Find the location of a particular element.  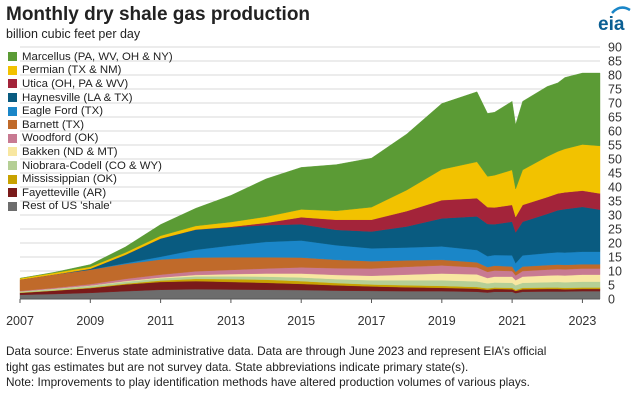

legend-item: Eagle Ford (TX) is located at coordinates (90, 111).